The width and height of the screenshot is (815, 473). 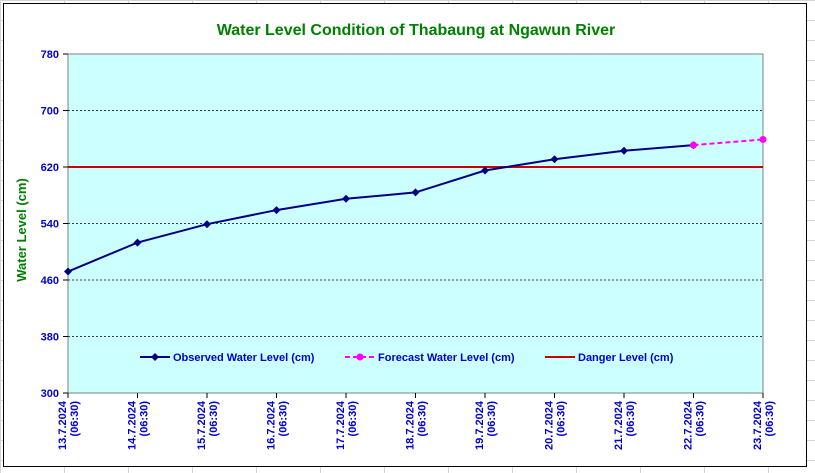 I want to click on x-tick-date: 23.7.2024, so click(x=758, y=425).